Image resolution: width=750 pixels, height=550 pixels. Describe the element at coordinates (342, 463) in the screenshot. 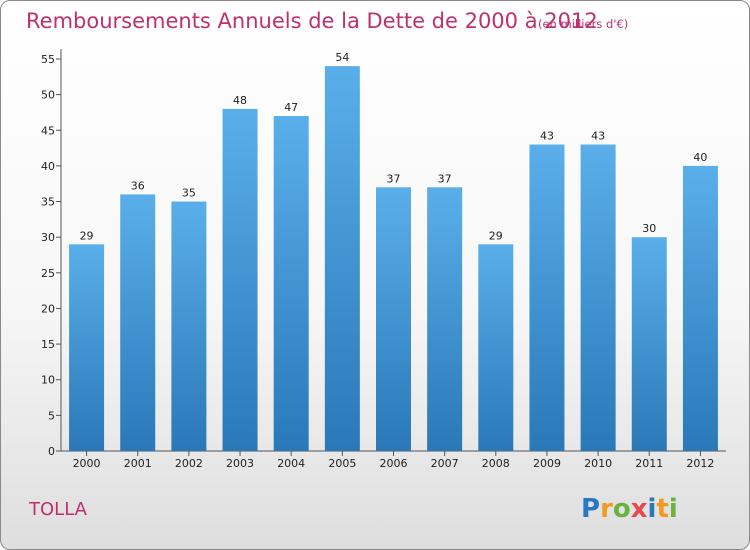

I see `x-tick-label-2005: 2005` at that location.